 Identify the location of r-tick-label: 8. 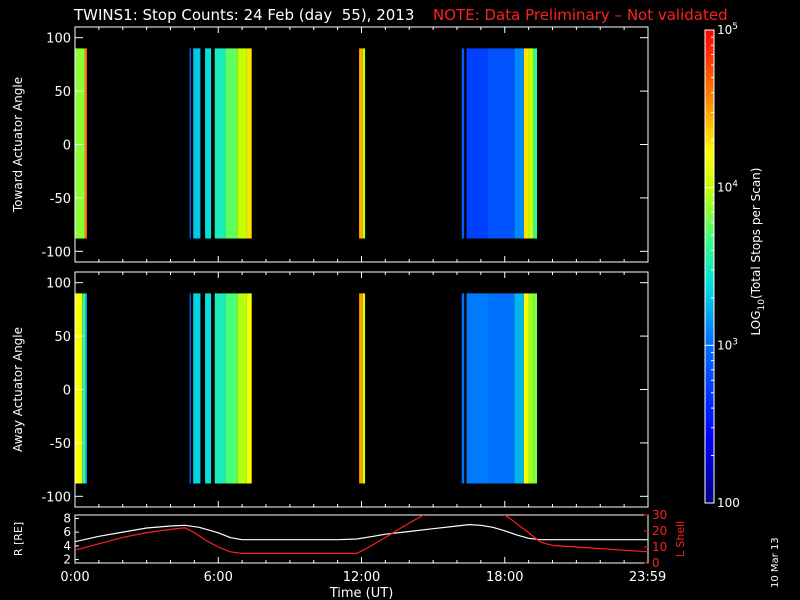
(67, 518).